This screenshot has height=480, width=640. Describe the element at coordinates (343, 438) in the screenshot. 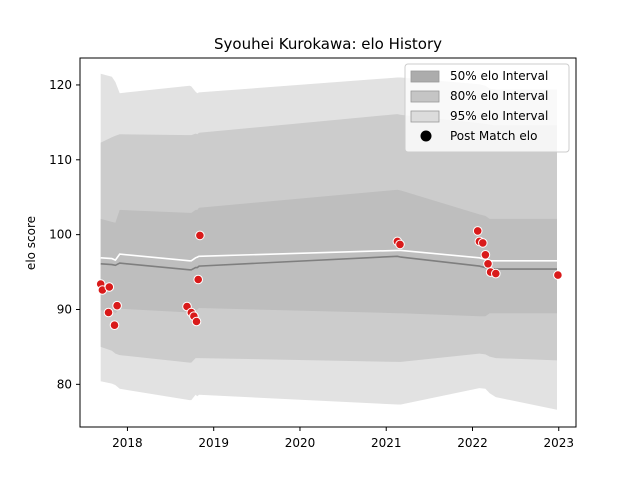

I see `x-axis: 2018 2019 2020 2021 2022 2023` at that location.